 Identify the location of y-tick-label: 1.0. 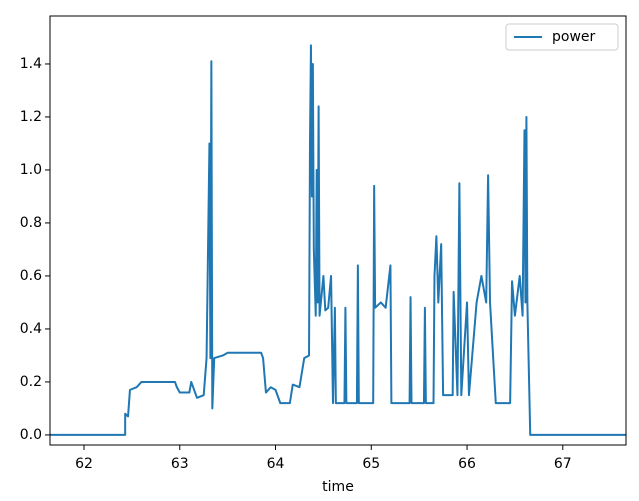
(31, 170).